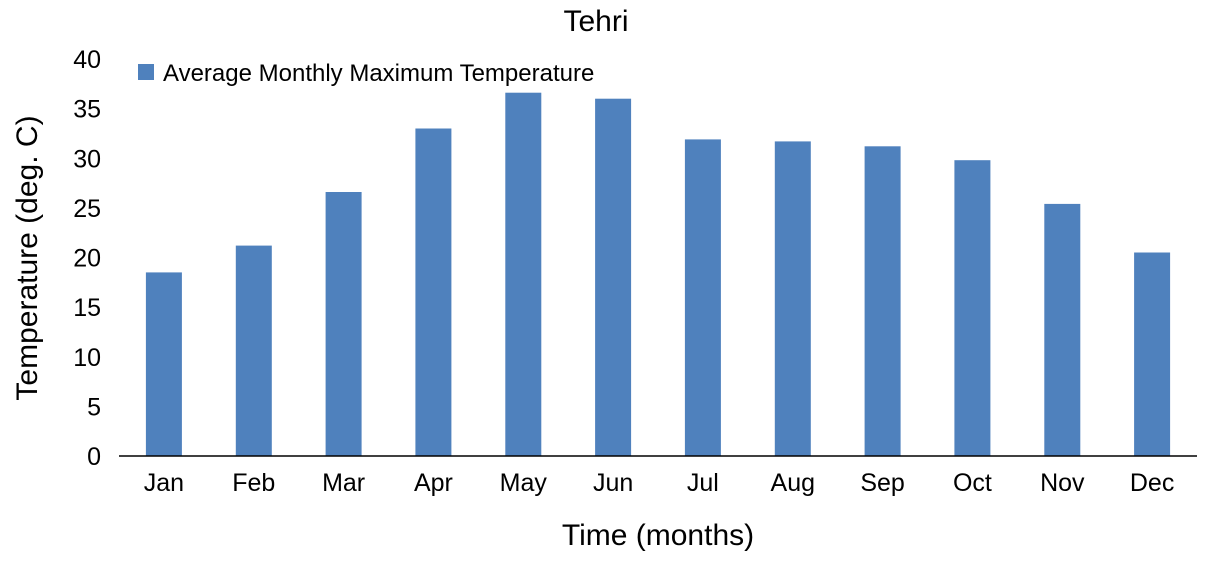 This screenshot has height=566, width=1207. Describe the element at coordinates (87, 358) in the screenshot. I see `y-tick-label-10: 10` at that location.